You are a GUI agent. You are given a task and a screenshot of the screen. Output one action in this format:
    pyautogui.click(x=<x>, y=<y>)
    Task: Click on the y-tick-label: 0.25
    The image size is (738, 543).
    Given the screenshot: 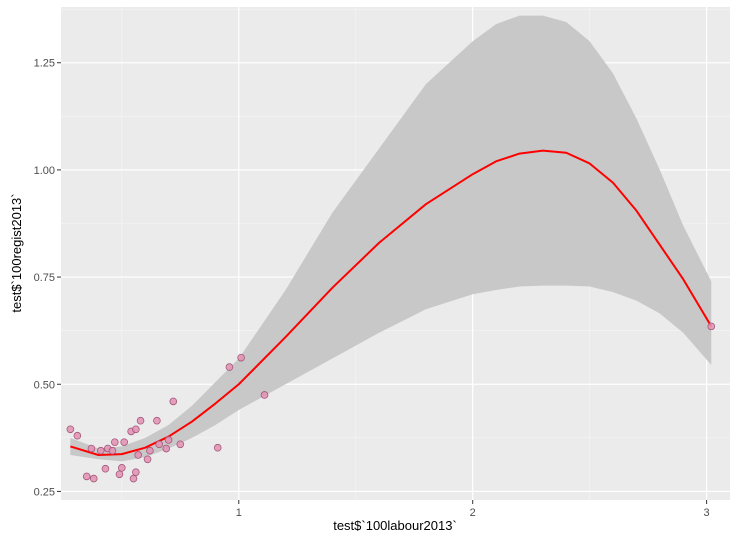 What is the action you would take?
    pyautogui.click(x=44, y=492)
    